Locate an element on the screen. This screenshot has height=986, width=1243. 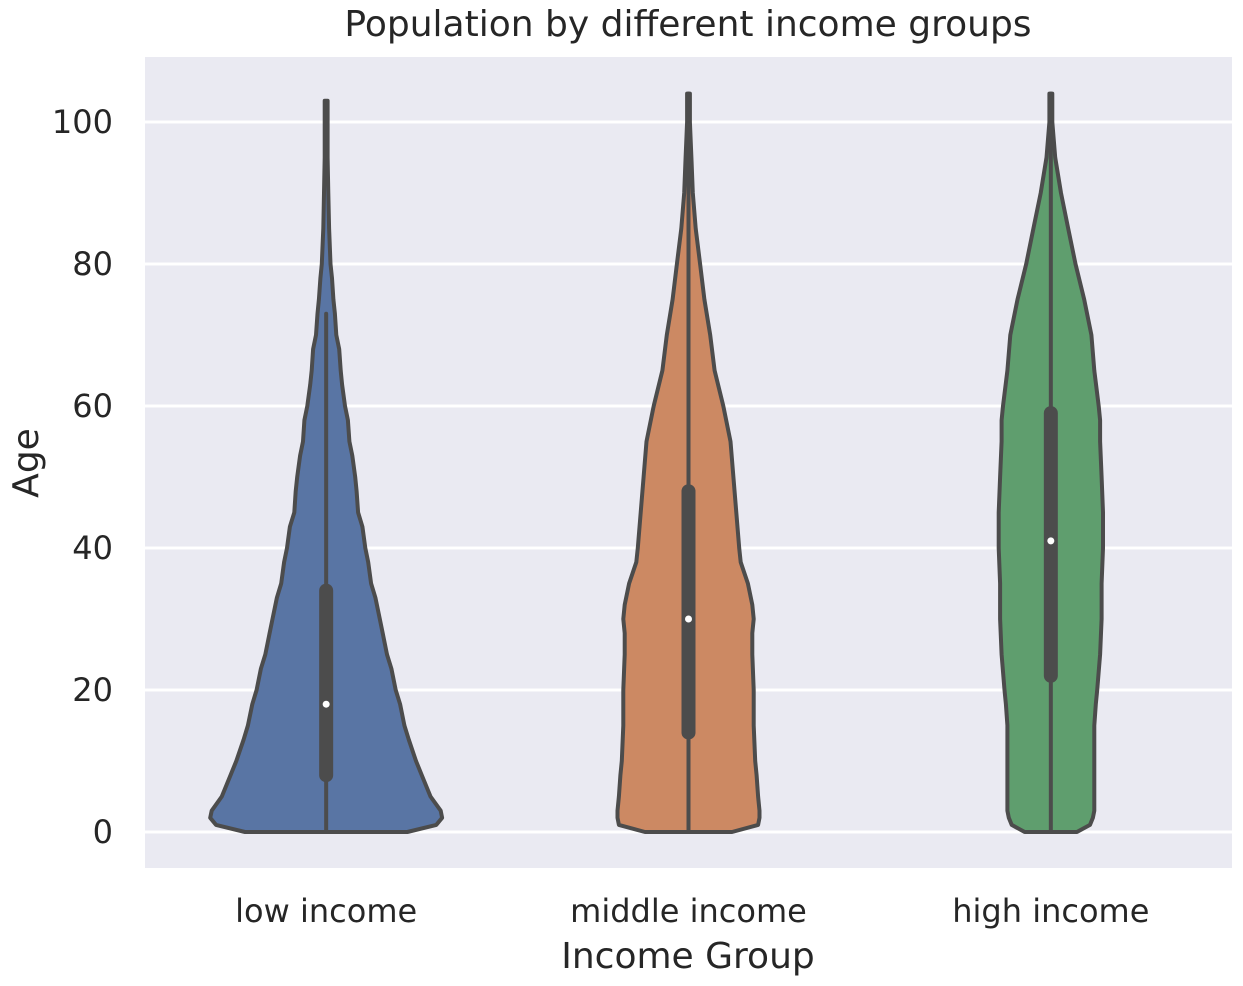
x-tick-label: high income is located at coordinates (1050, 911).